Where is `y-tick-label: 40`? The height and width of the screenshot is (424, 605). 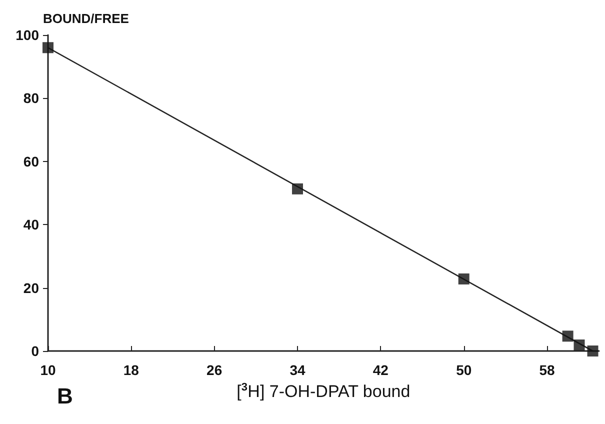 y-tick-label: 40 is located at coordinates (31, 224).